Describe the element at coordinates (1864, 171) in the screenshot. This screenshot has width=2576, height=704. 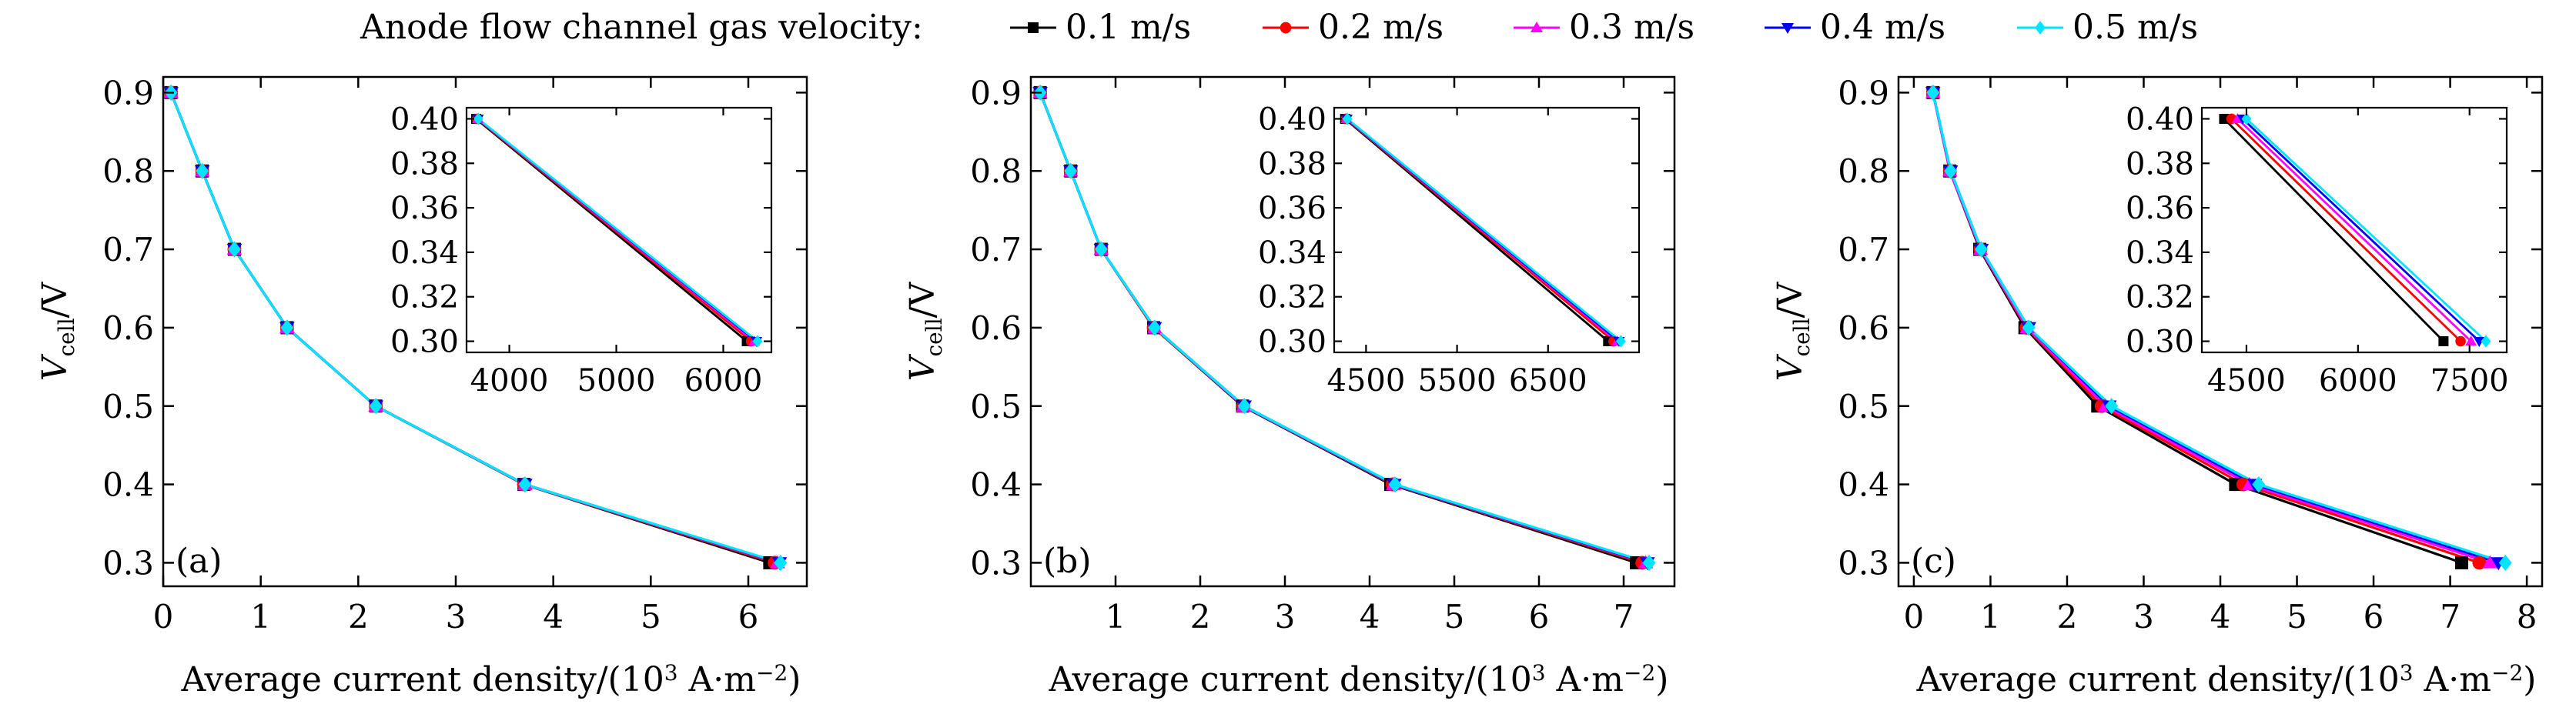
I see `y-tick-label: 0.8` at that location.